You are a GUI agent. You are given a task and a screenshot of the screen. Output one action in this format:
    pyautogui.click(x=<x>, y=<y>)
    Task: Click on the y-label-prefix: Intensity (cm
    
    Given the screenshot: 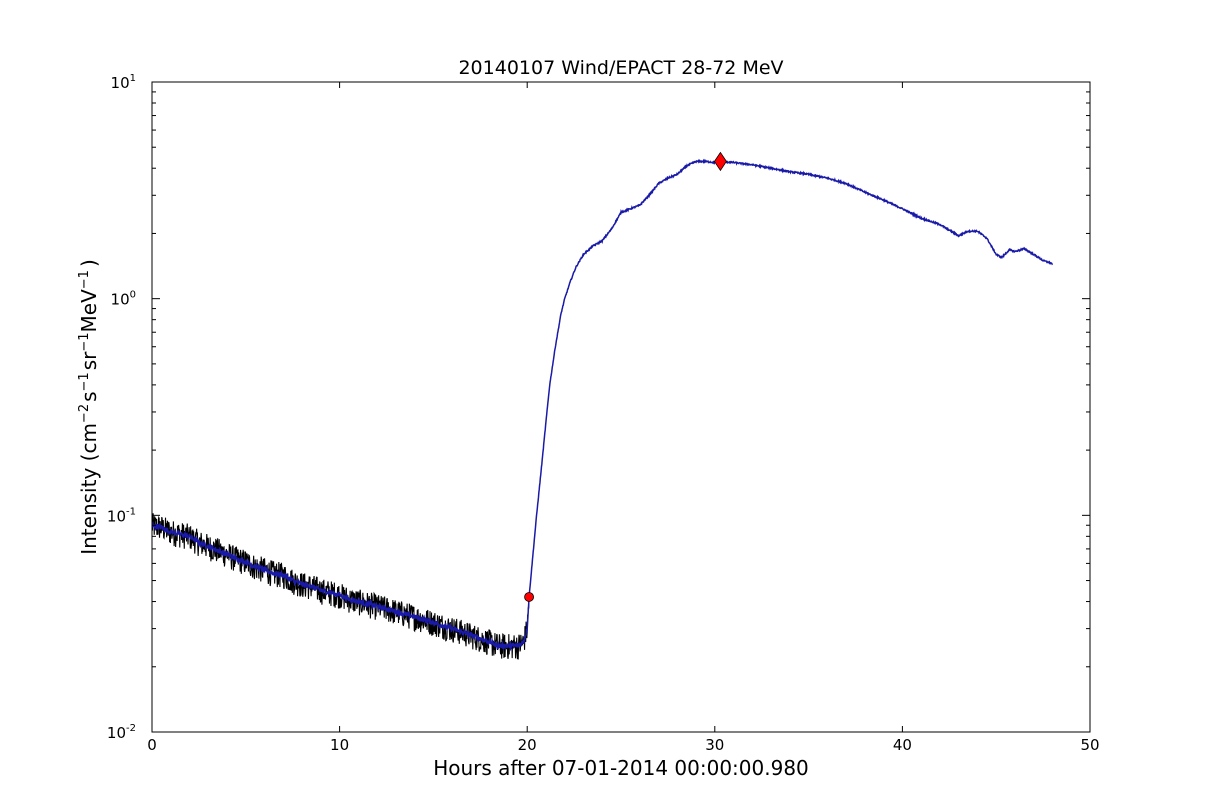 What is the action you would take?
    pyautogui.click(x=89, y=489)
    